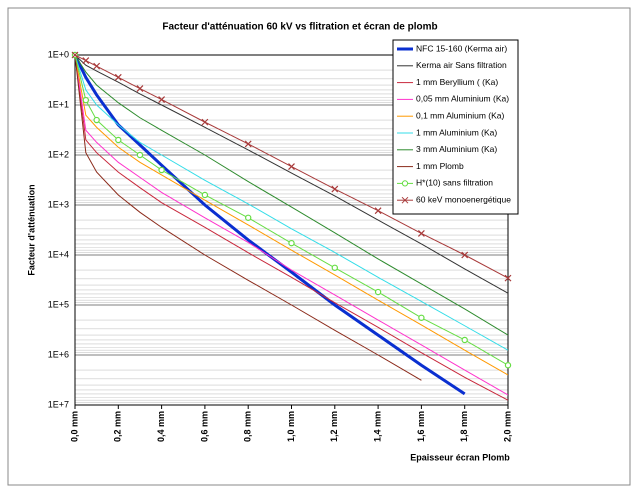 This screenshot has height=500, width=640. Describe the element at coordinates (161, 426) in the screenshot. I see `x-tick-label: 0,4 mm` at that location.